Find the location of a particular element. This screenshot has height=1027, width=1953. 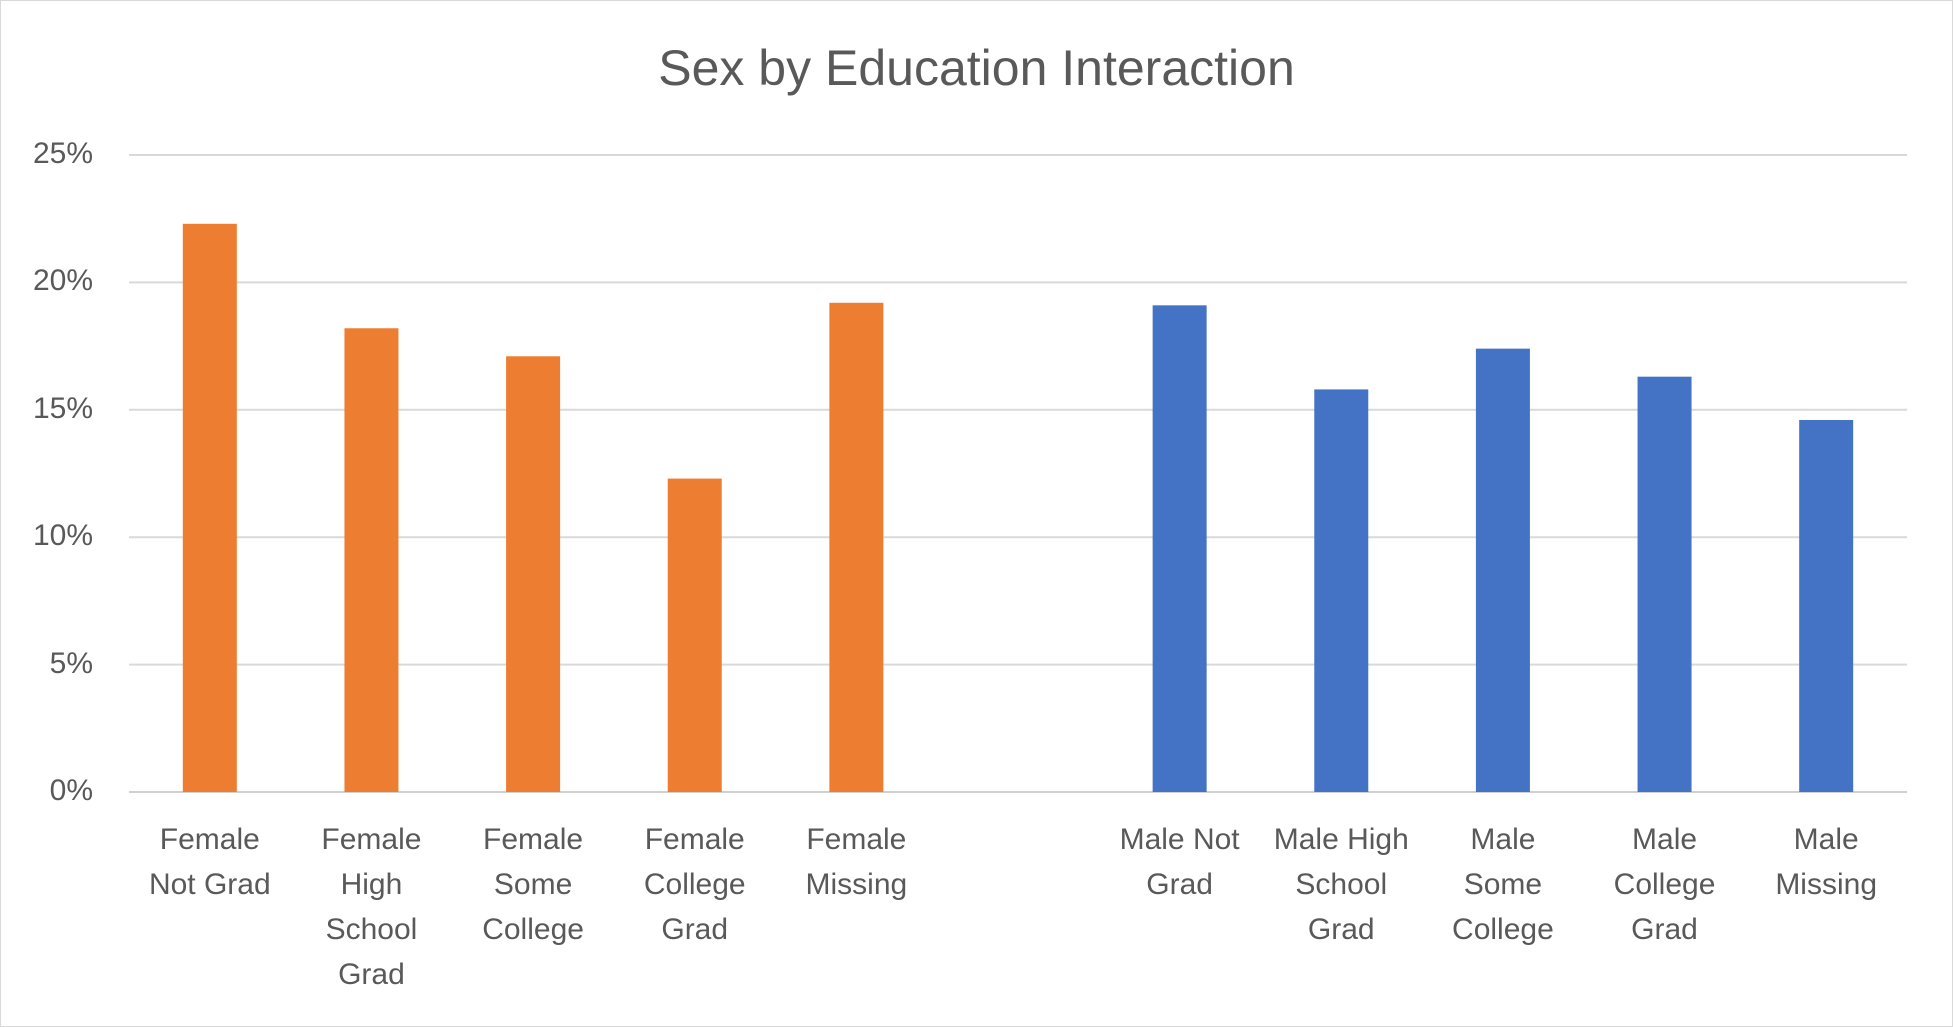

y-tick-label: 5% is located at coordinates (71, 663).